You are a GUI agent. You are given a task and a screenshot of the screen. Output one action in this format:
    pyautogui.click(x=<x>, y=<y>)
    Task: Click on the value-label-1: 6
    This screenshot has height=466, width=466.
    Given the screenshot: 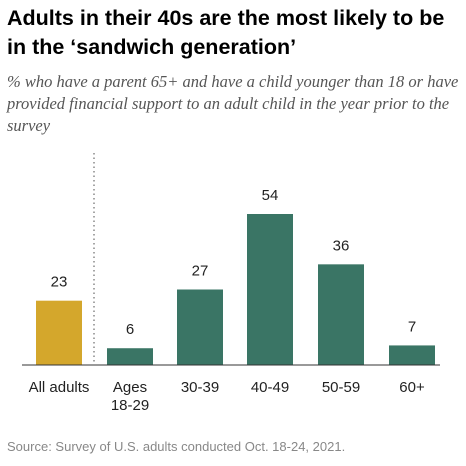 What is the action you would take?
    pyautogui.click(x=130, y=329)
    